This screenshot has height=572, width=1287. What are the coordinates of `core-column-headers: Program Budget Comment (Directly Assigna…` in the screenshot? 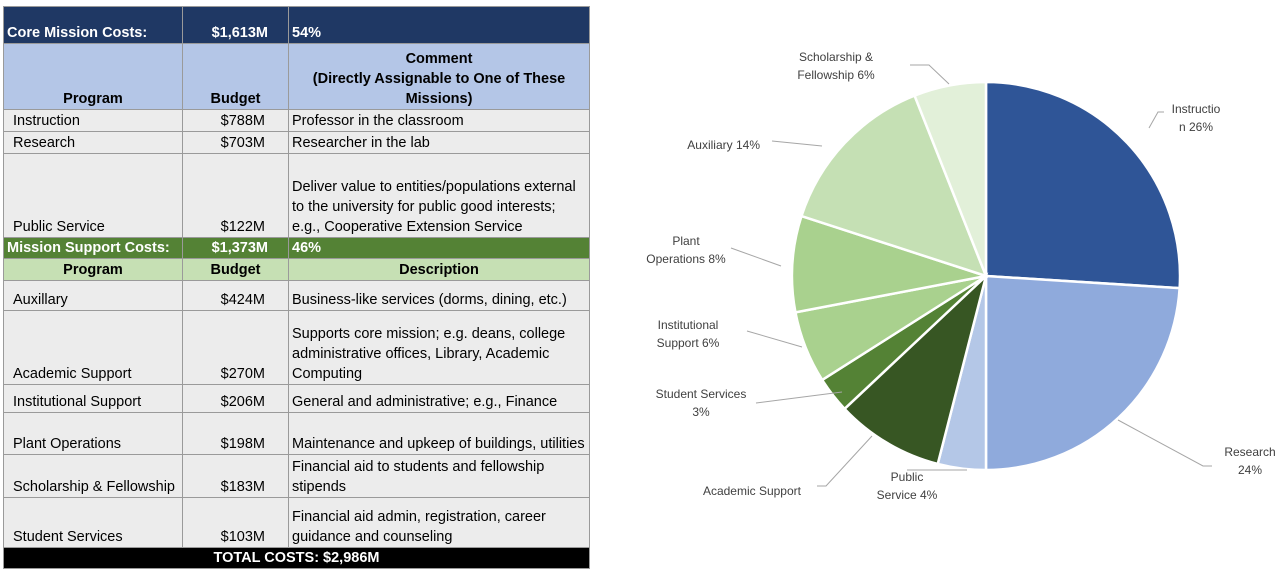 It's located at (296, 76).